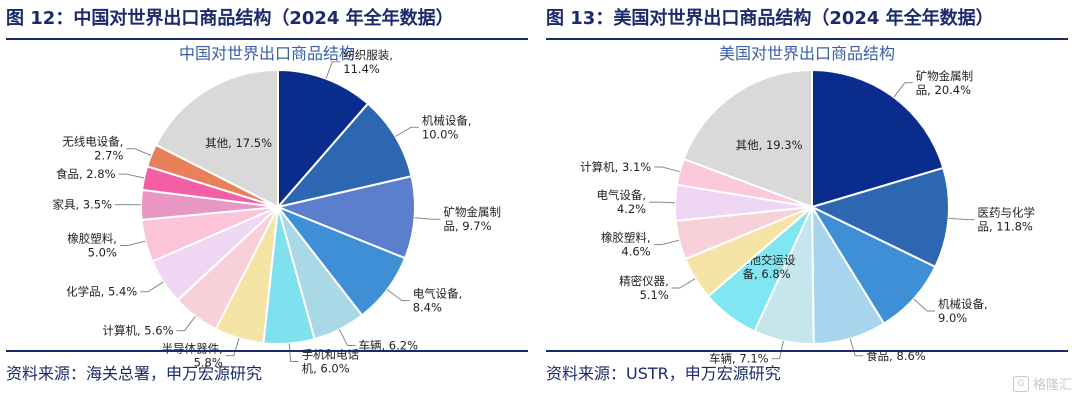 The width and height of the screenshot is (1080, 401). I want to click on watermark: G 格隆汇, so click(1042, 383).